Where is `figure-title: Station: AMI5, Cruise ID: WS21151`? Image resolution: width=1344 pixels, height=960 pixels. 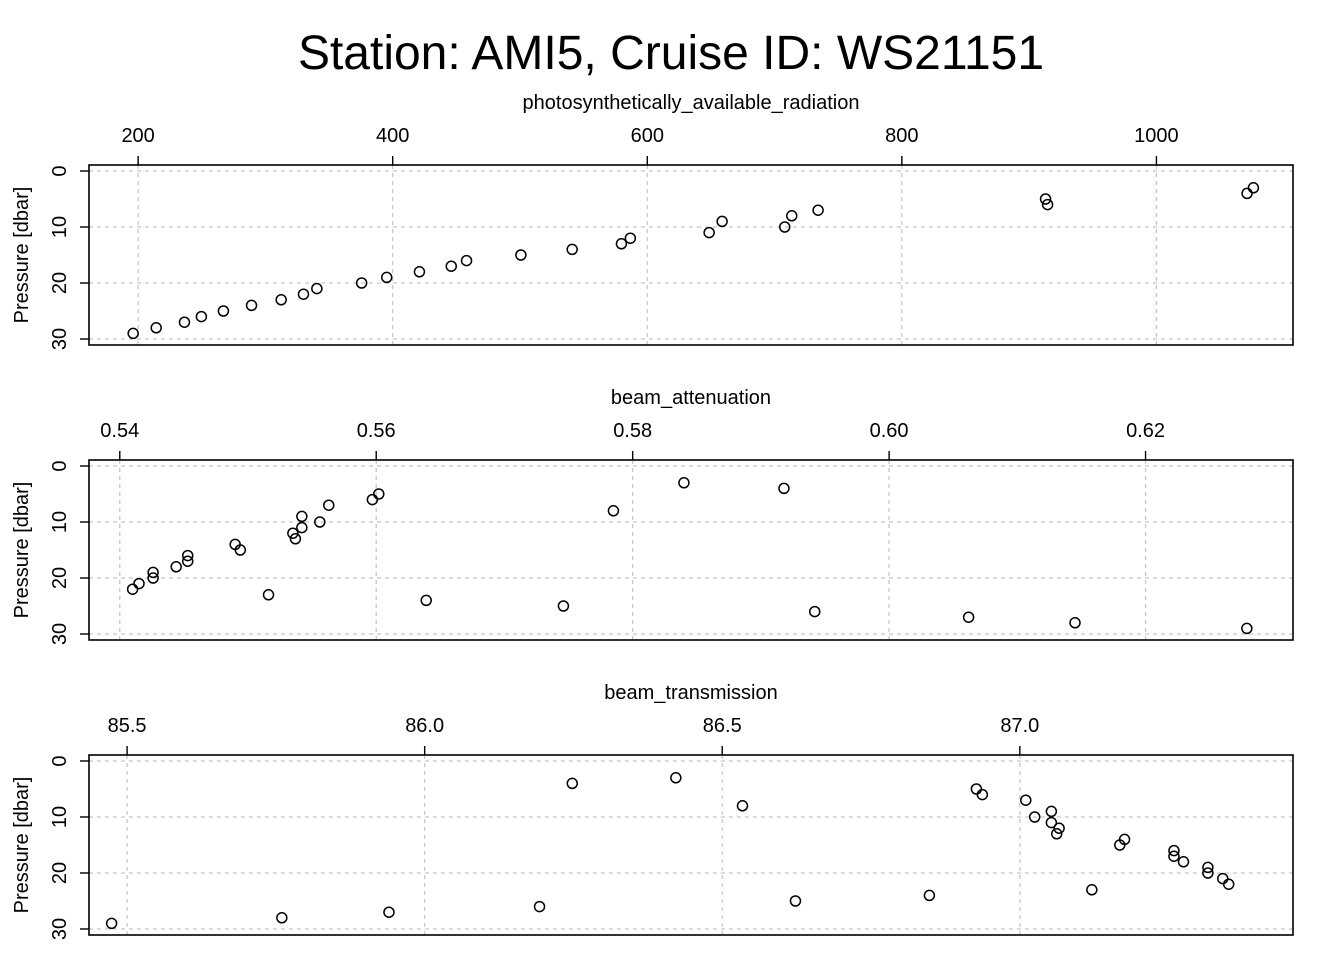
figure-title: Station: AMI5, Cruise ID: WS21151 is located at coordinates (671, 53).